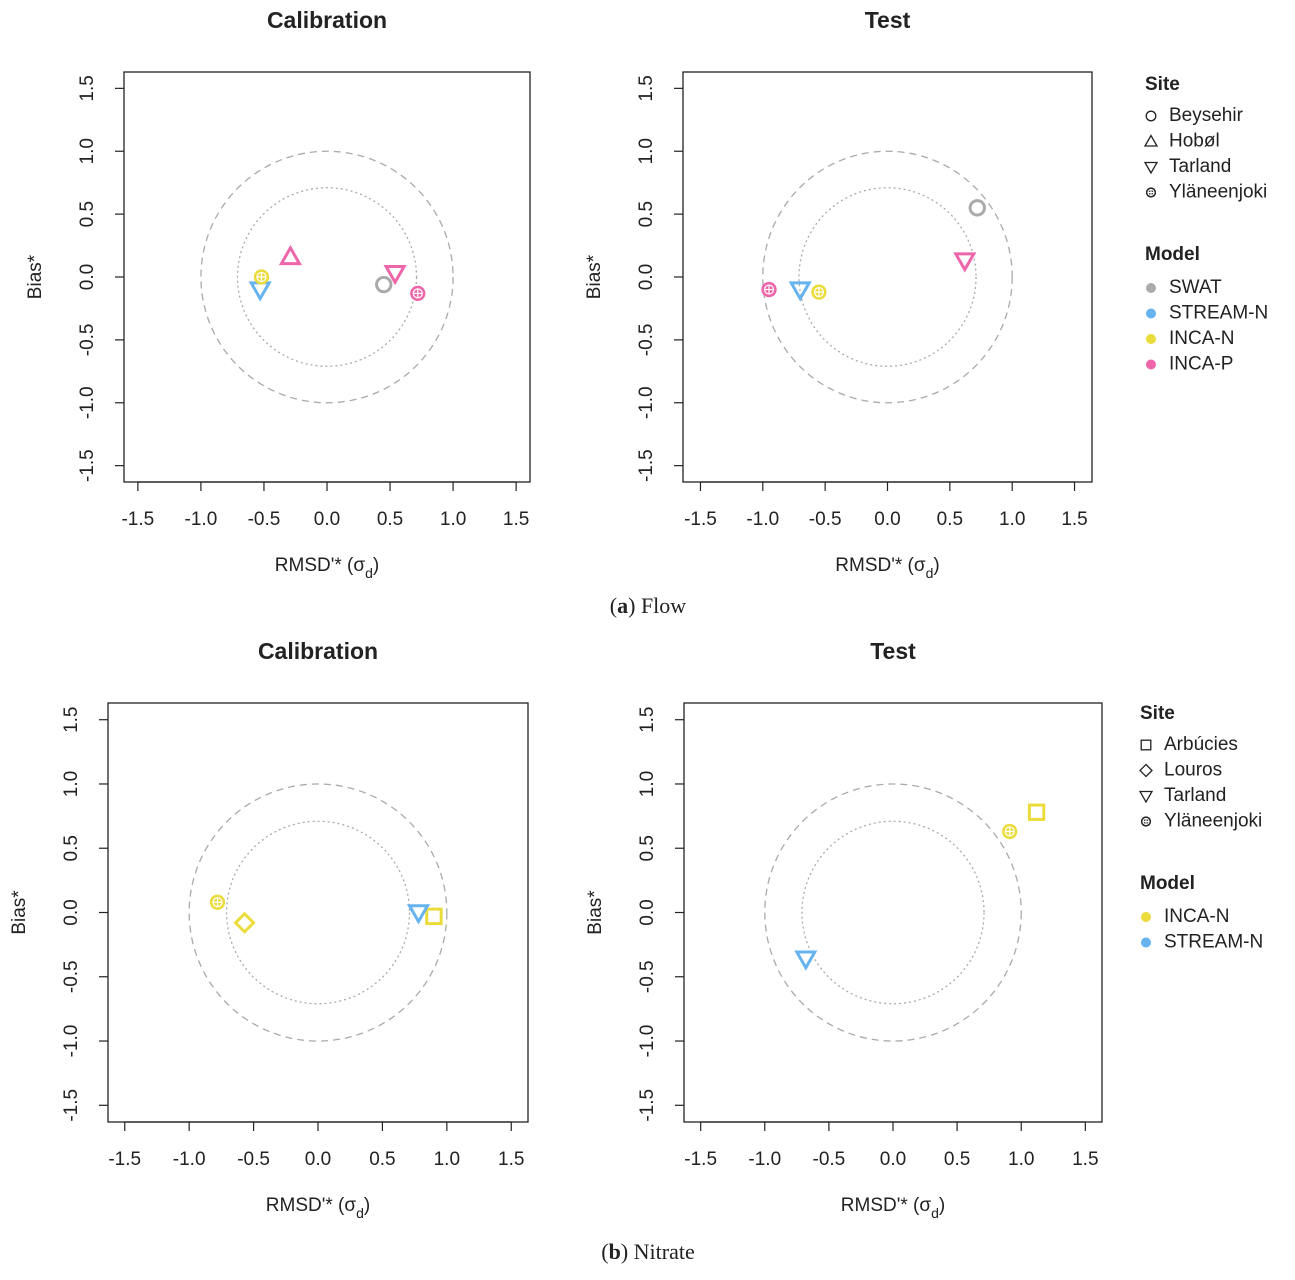 Image resolution: width=1295 pixels, height=1280 pixels. Describe the element at coordinates (613, 605) in the screenshot. I see `caption-part: (` at that location.